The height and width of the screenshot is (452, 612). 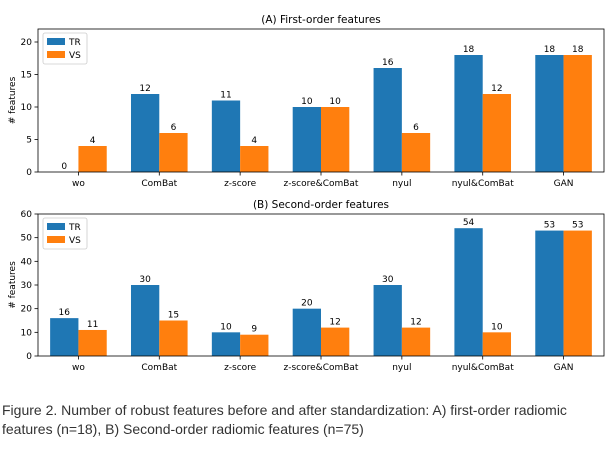 I want to click on y-tick-label: 50, so click(x=27, y=239).